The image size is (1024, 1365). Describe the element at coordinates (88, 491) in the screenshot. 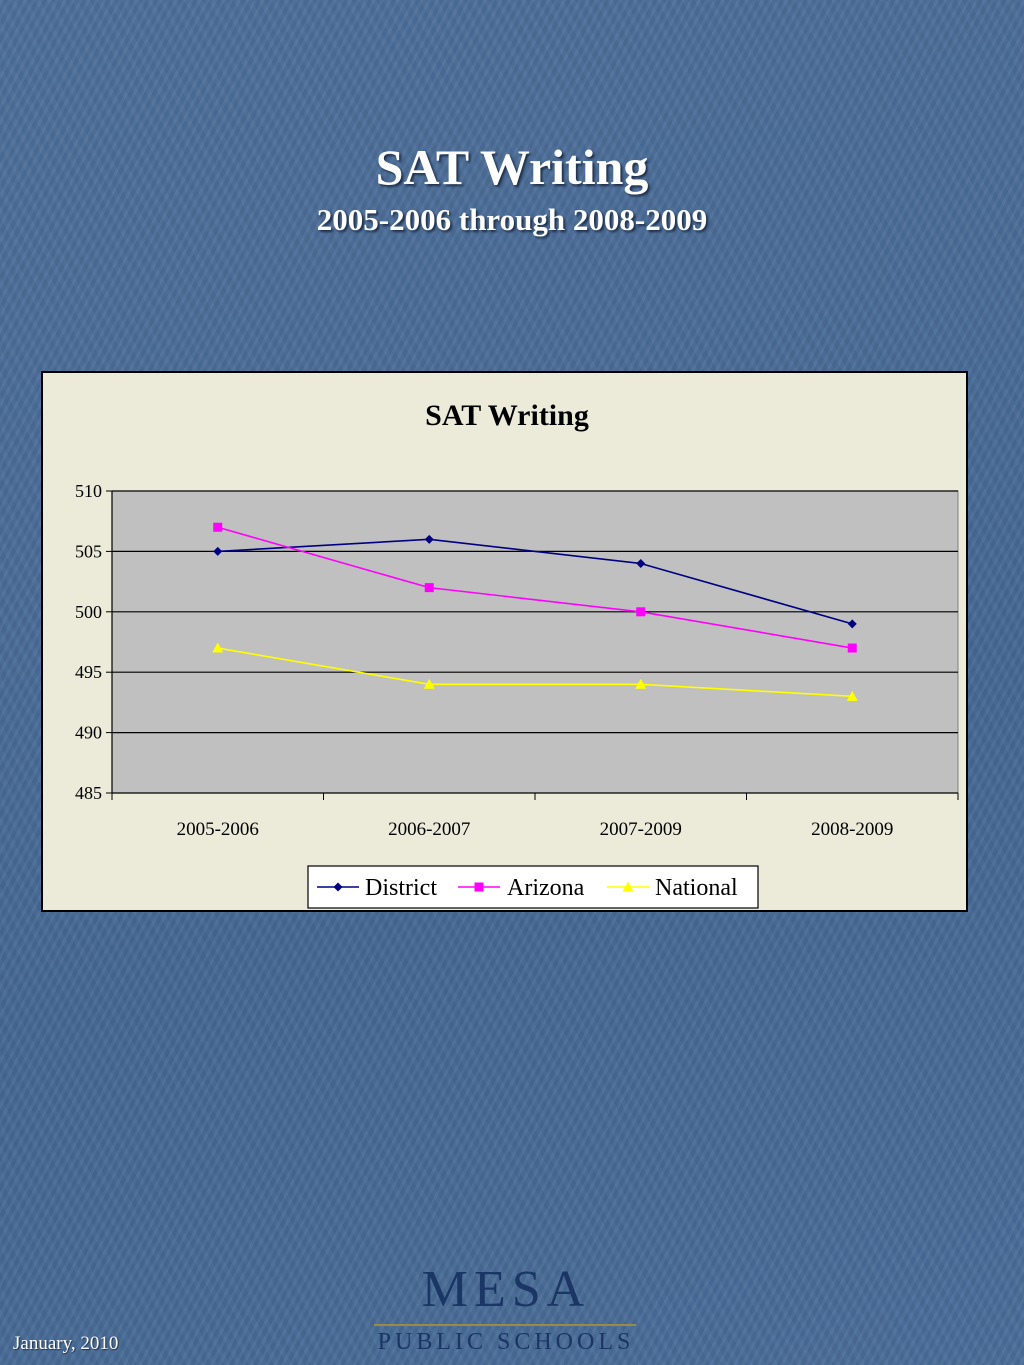

I see `y-tick-label: 510` at that location.